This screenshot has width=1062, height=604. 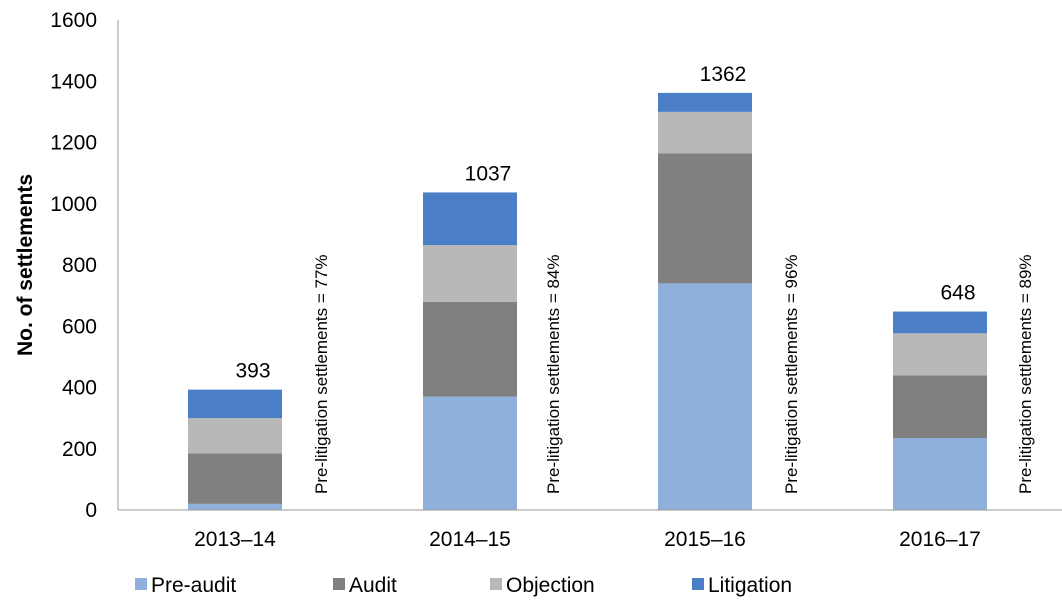 What do you see at coordinates (25, 265) in the screenshot?
I see `y-axis-title: No. of settlements` at bounding box center [25, 265].